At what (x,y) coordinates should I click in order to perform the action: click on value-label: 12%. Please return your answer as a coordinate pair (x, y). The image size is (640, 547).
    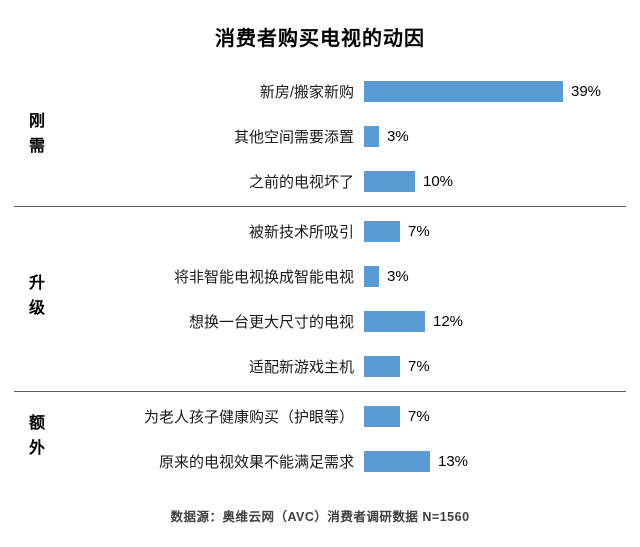
    Looking at the image, I should click on (448, 321).